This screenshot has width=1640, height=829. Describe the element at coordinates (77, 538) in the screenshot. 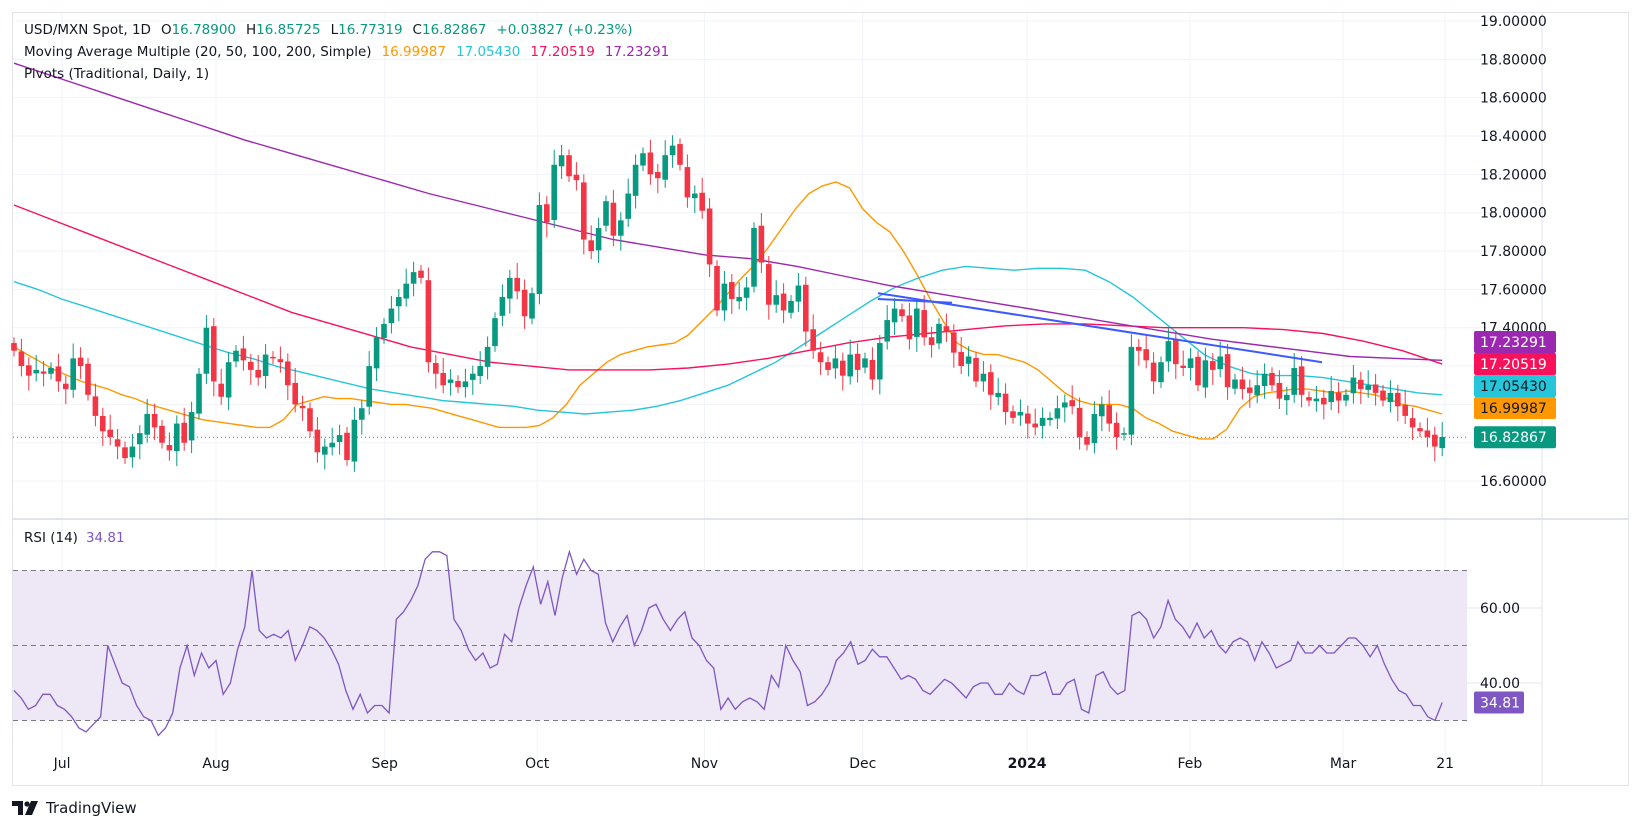

I see `rsi-legend: RSI (14) 34.81` at that location.